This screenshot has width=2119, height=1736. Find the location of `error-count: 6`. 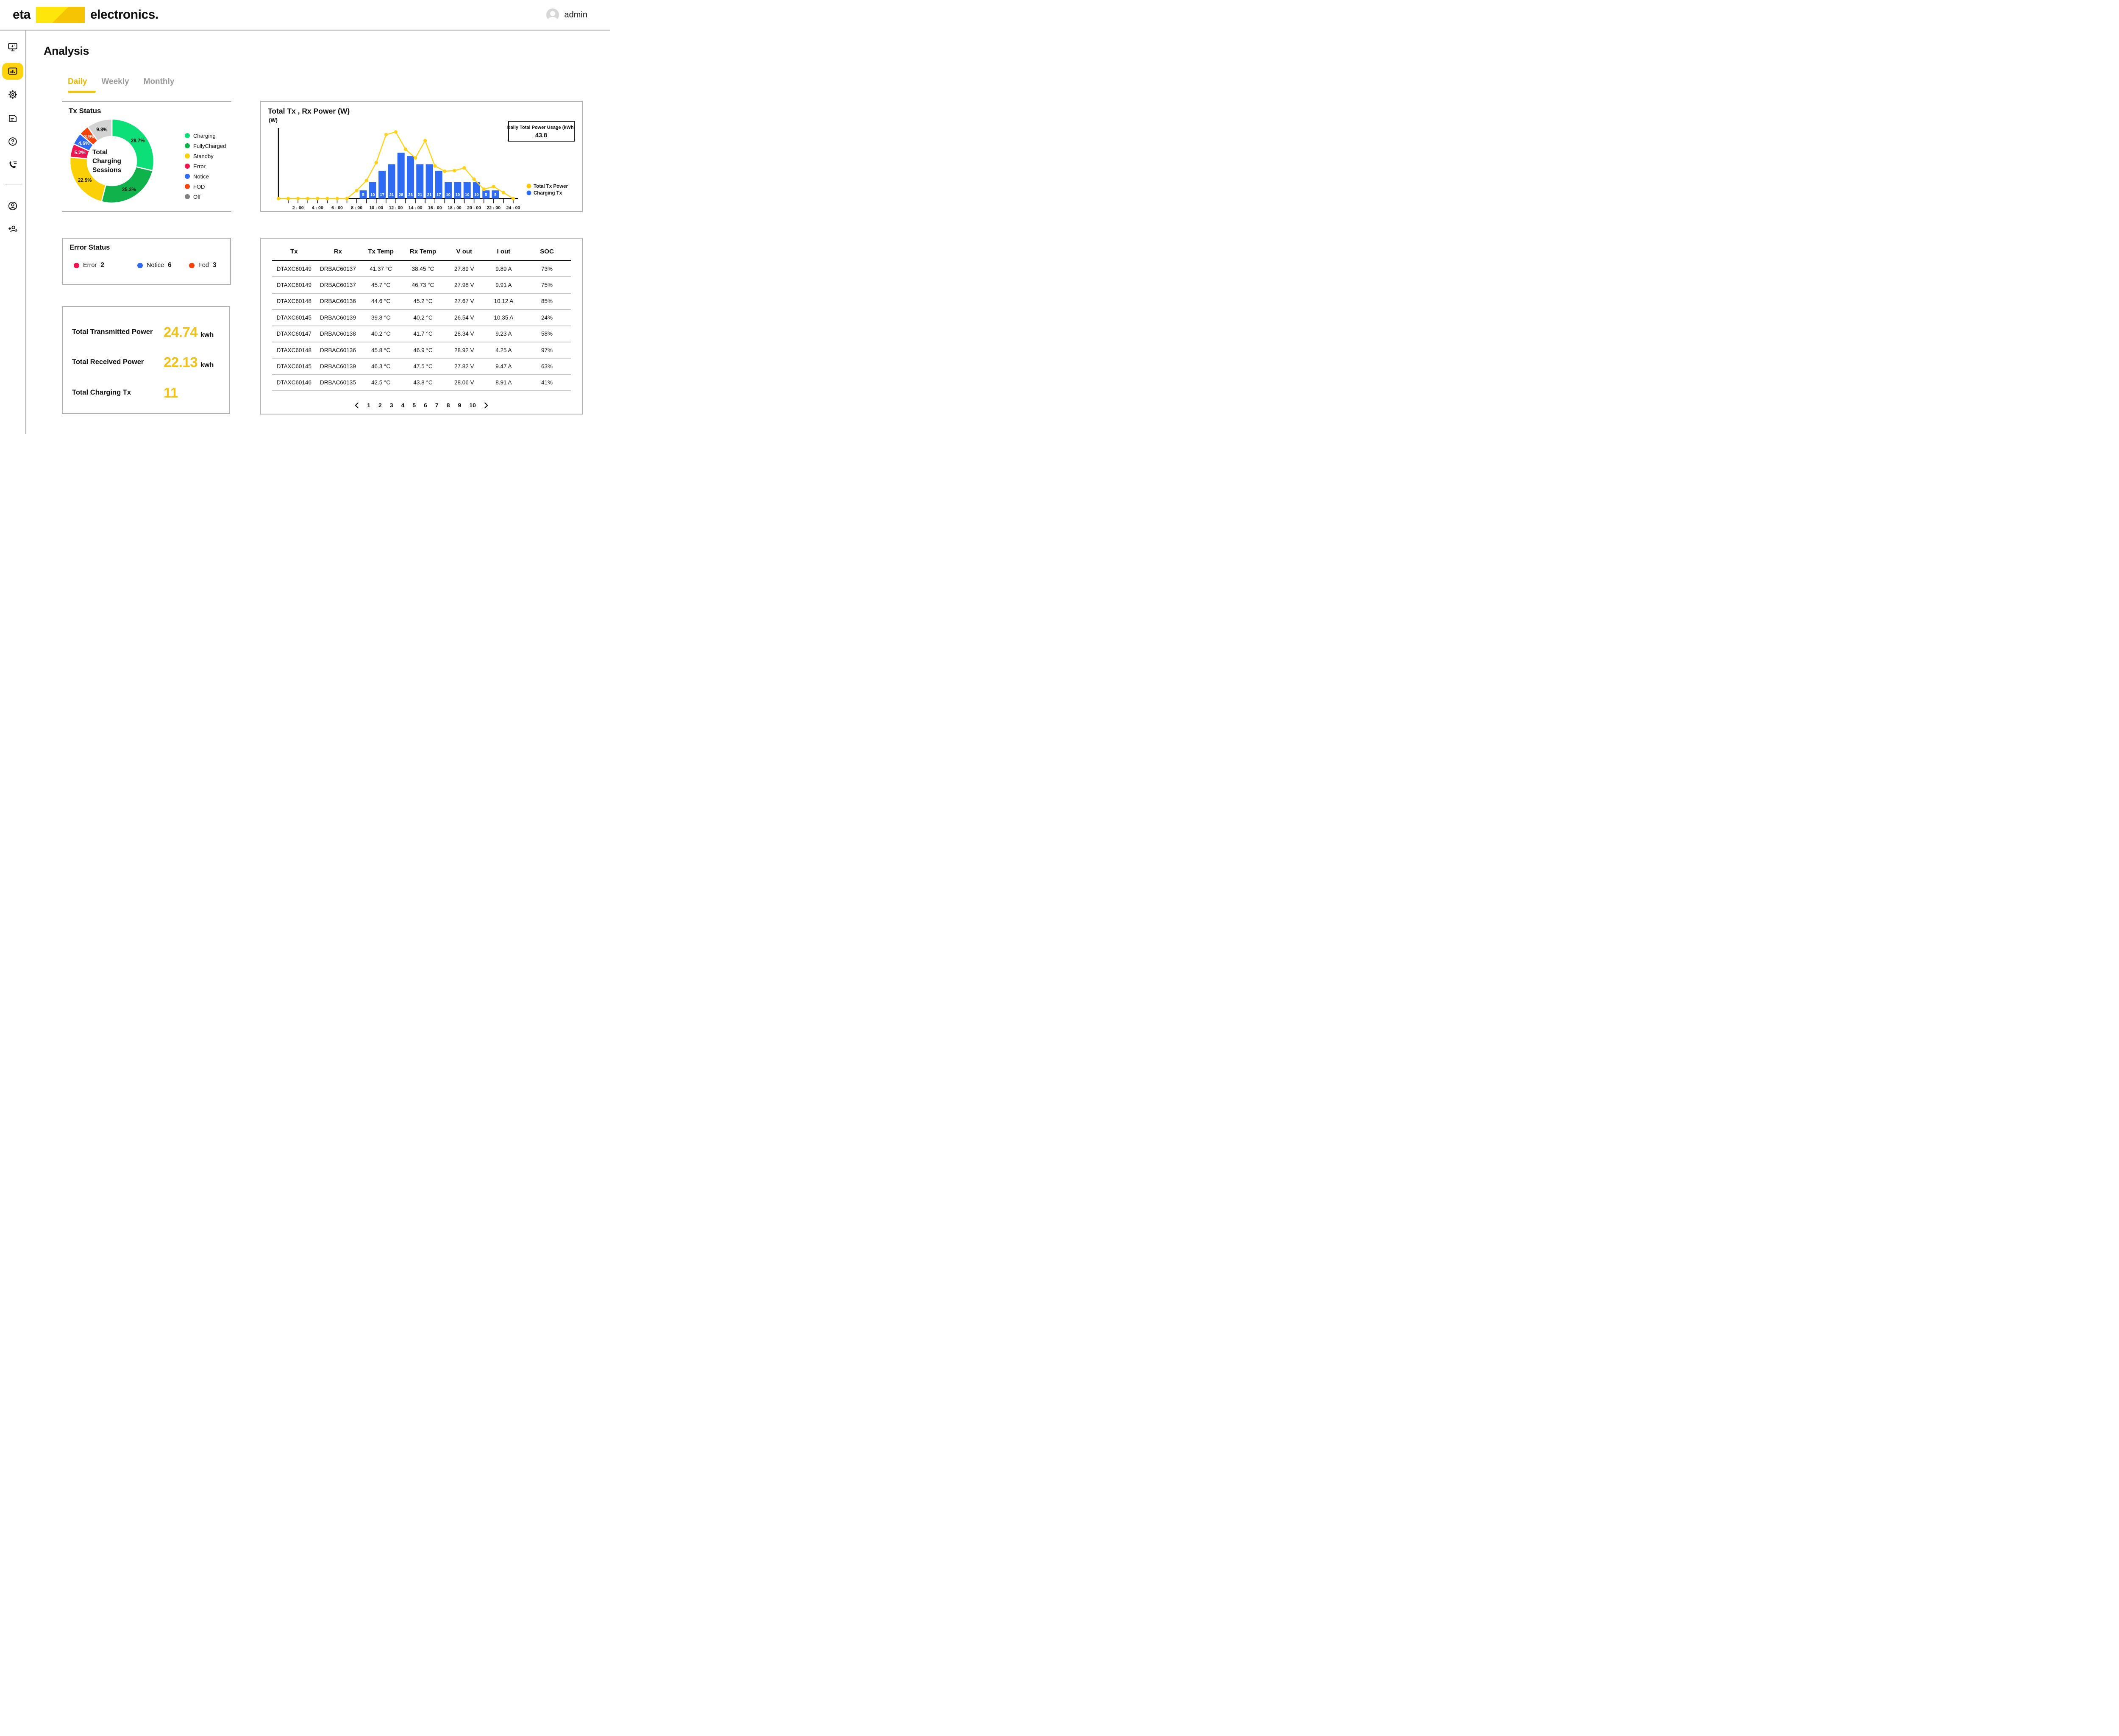

error-count: 6 is located at coordinates (170, 265).